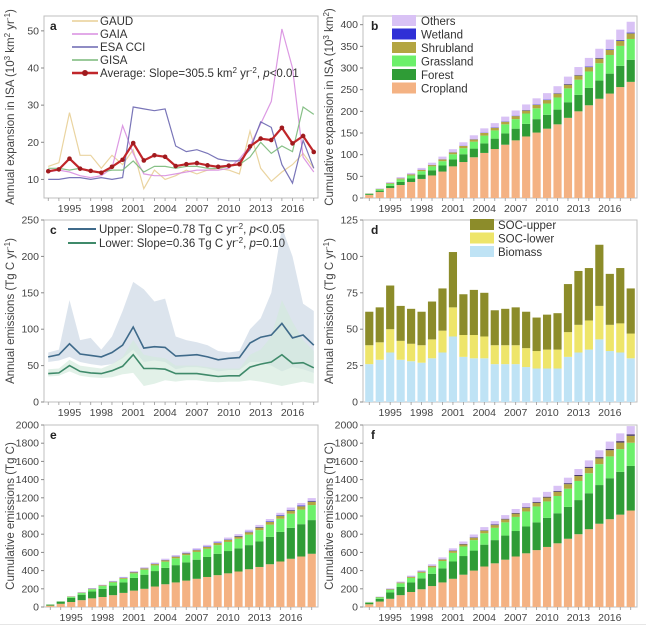 Image resolution: width=646 pixels, height=631 pixels. What do you see at coordinates (500, 516) in the screenshot?
I see `bars` at bounding box center [500, 516].